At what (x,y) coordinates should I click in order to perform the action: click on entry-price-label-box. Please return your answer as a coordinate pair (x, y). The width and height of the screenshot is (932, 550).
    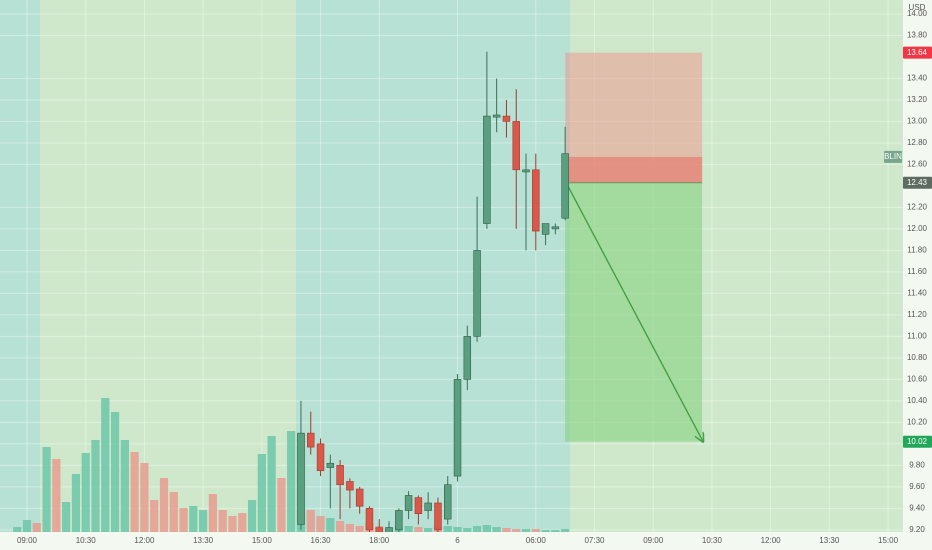
    Looking at the image, I should click on (917, 182).